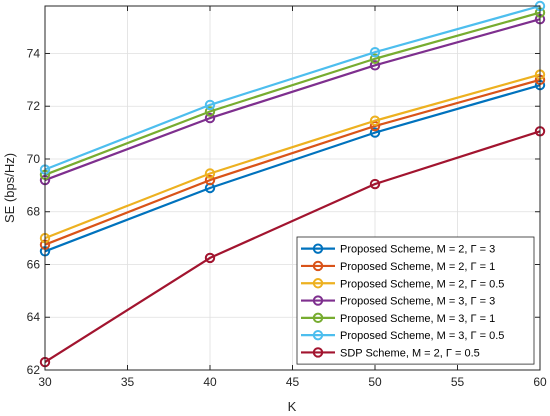 This screenshot has width=550, height=416. What do you see at coordinates (417, 319) in the screenshot?
I see `legend-label: Proposed Scheme, M = 3, Γ = 1` at bounding box center [417, 319].